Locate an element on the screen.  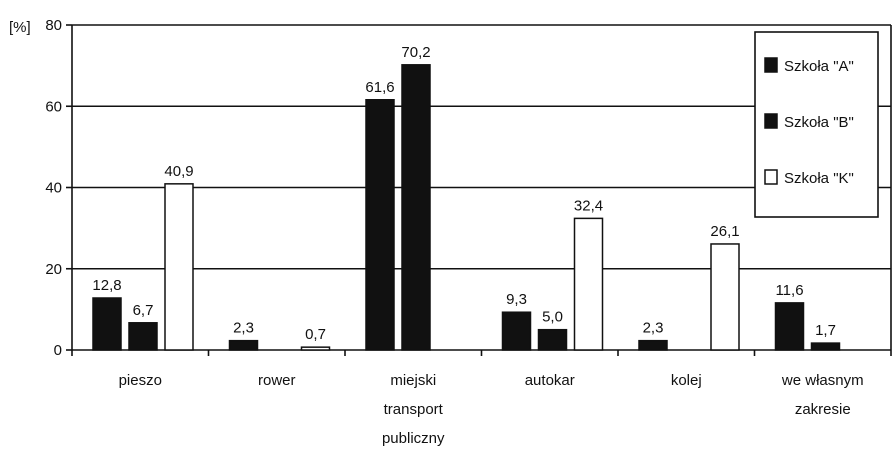
category-label: publiczny is located at coordinates (413, 438).